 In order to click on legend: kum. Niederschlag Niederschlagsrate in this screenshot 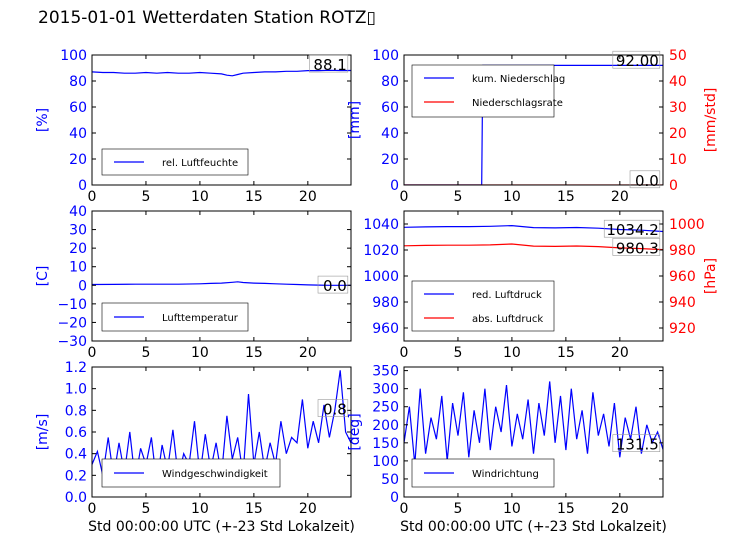, I will do `click(488, 91)`.